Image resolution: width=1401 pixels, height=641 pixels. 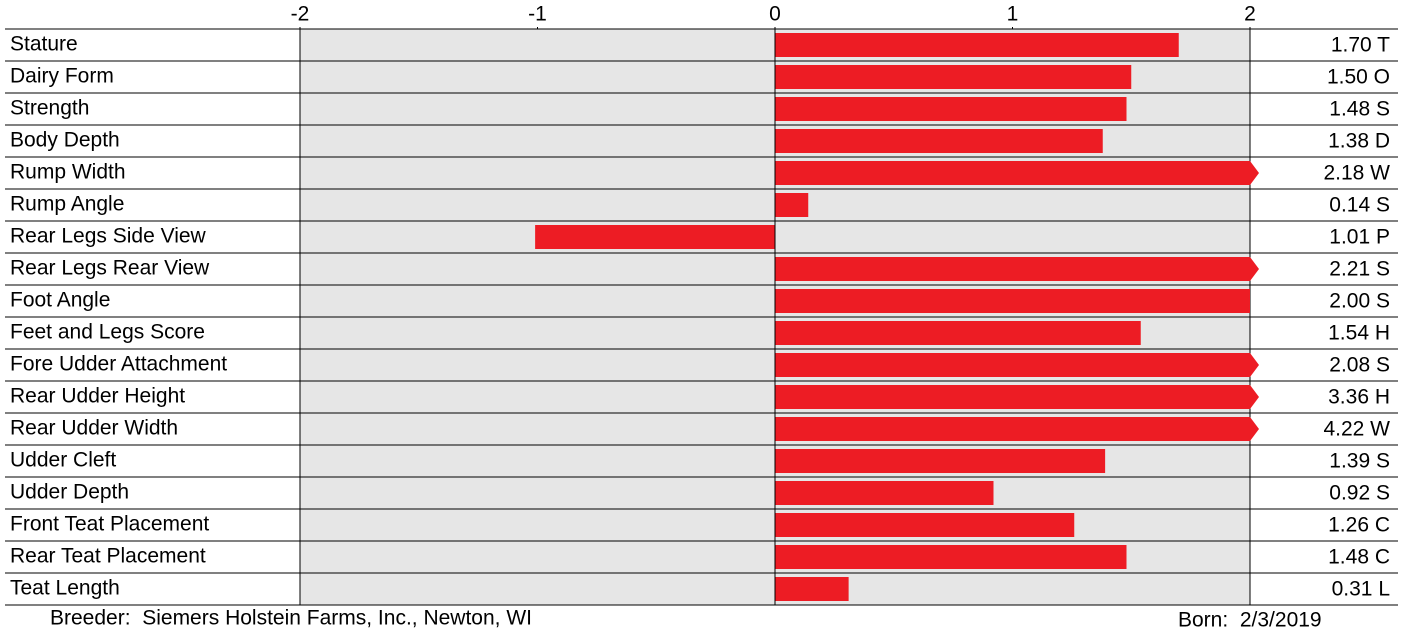 What do you see at coordinates (63, 460) in the screenshot?
I see `trait-label: Udder Cleft` at bounding box center [63, 460].